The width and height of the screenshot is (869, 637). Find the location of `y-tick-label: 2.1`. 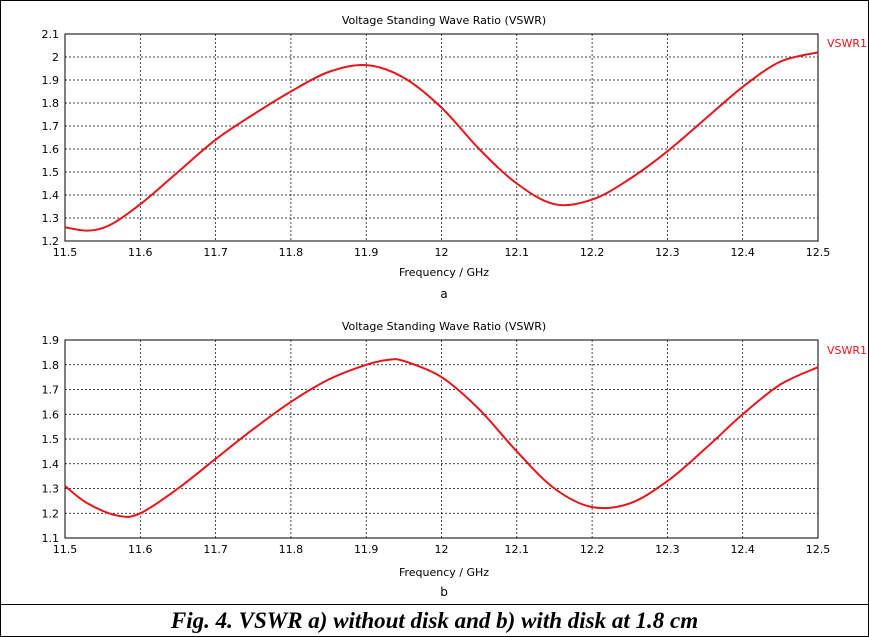

y-tick-label: 2.1 is located at coordinates (51, 34).